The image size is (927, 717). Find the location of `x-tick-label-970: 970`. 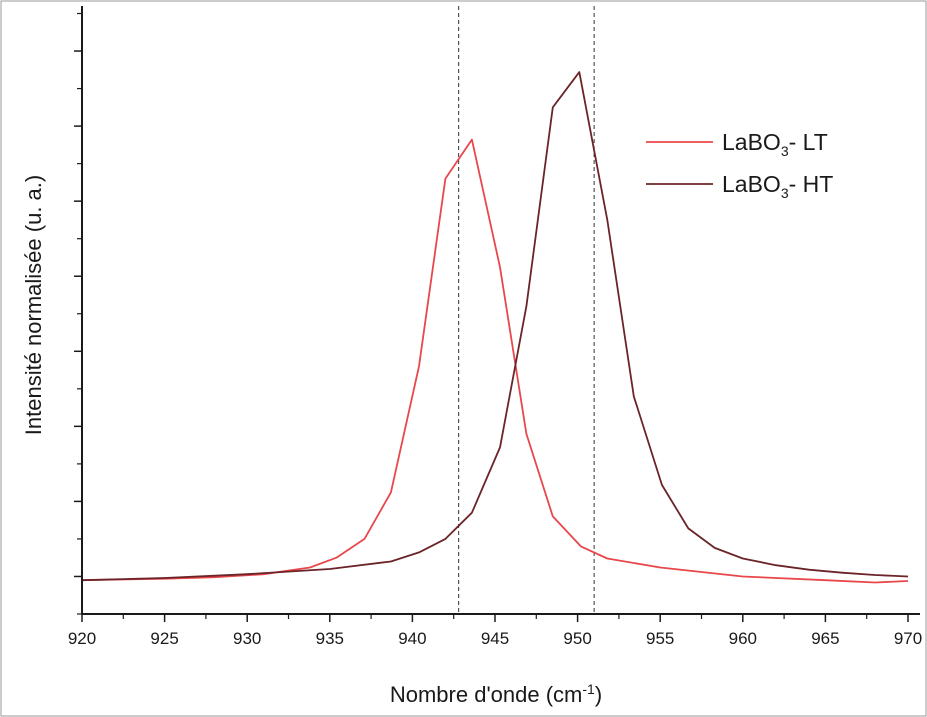

x-tick-label-970: 970 is located at coordinates (908, 638).